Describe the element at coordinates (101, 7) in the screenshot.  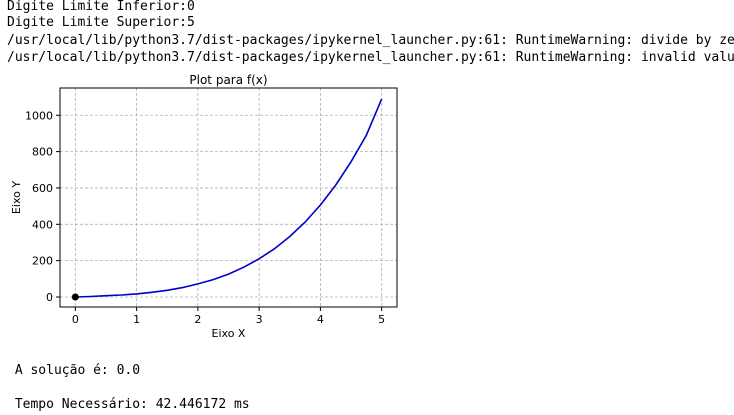
I see `output-line-lower-limit: Digite Limite Inferior:0` at that location.